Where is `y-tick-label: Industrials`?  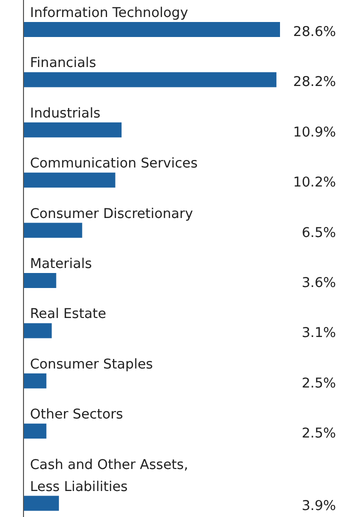
y-tick-label: Industrials is located at coordinates (65, 113).